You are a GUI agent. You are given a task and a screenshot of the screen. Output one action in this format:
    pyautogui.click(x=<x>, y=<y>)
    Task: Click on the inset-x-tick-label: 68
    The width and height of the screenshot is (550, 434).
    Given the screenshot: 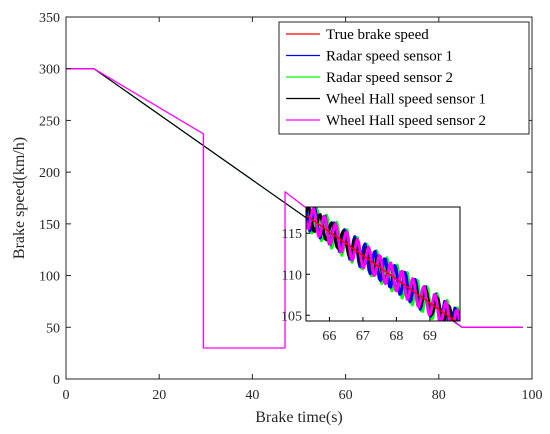 What is the action you would take?
    pyautogui.click(x=396, y=336)
    